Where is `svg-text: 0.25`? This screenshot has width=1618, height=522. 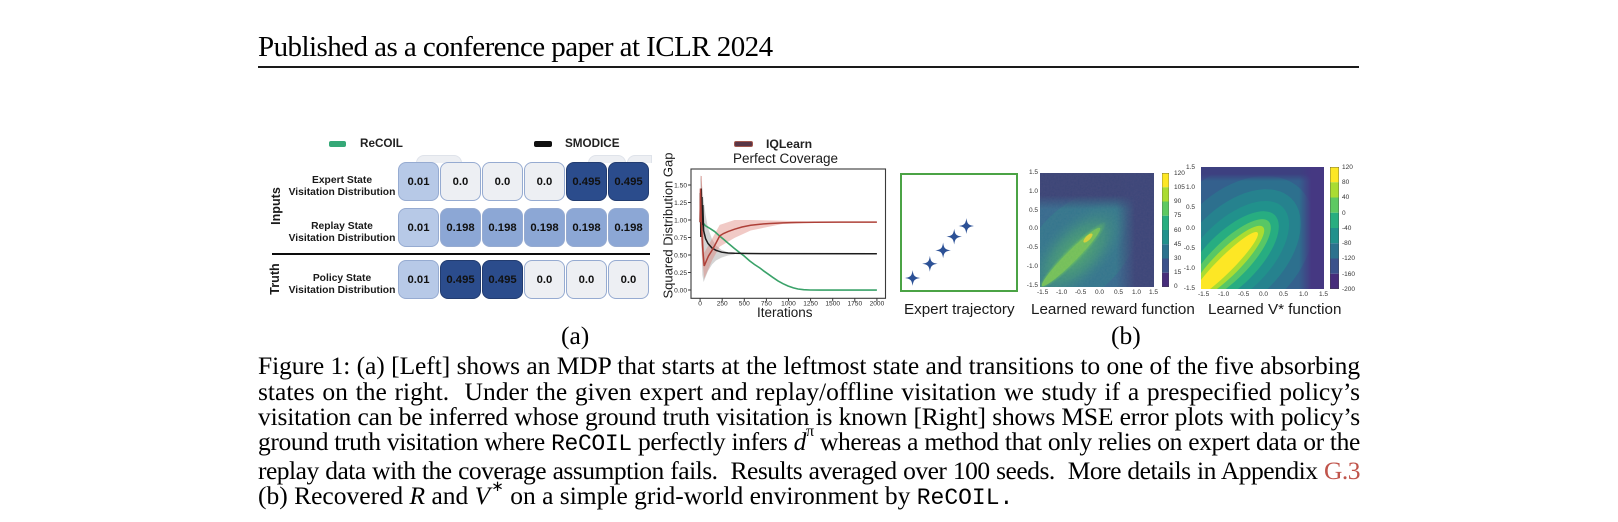 svg-text: 0.25 is located at coordinates (680, 273).